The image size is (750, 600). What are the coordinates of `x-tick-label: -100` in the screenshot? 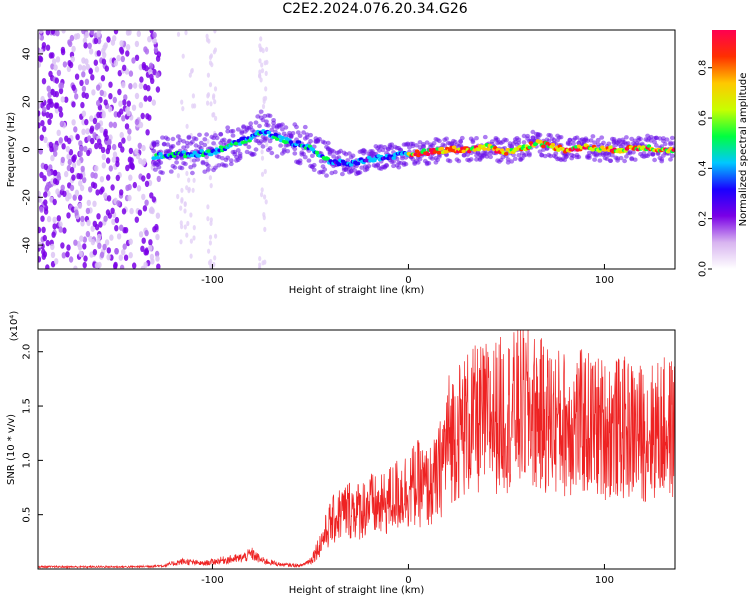 It's located at (212, 280).